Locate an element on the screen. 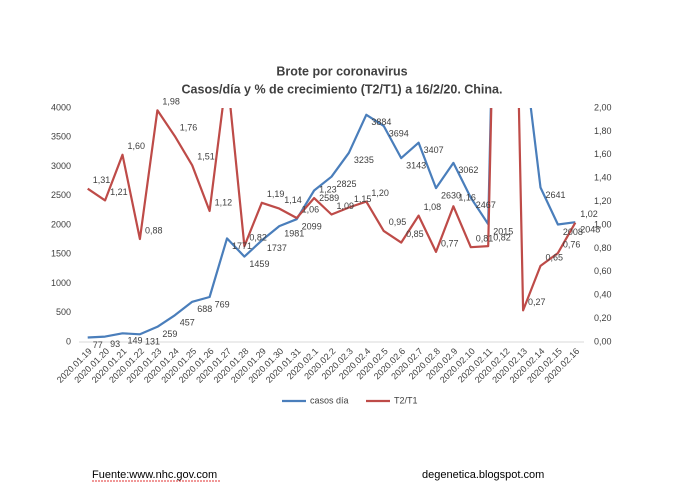  data-label: 3235 is located at coordinates (364, 160).